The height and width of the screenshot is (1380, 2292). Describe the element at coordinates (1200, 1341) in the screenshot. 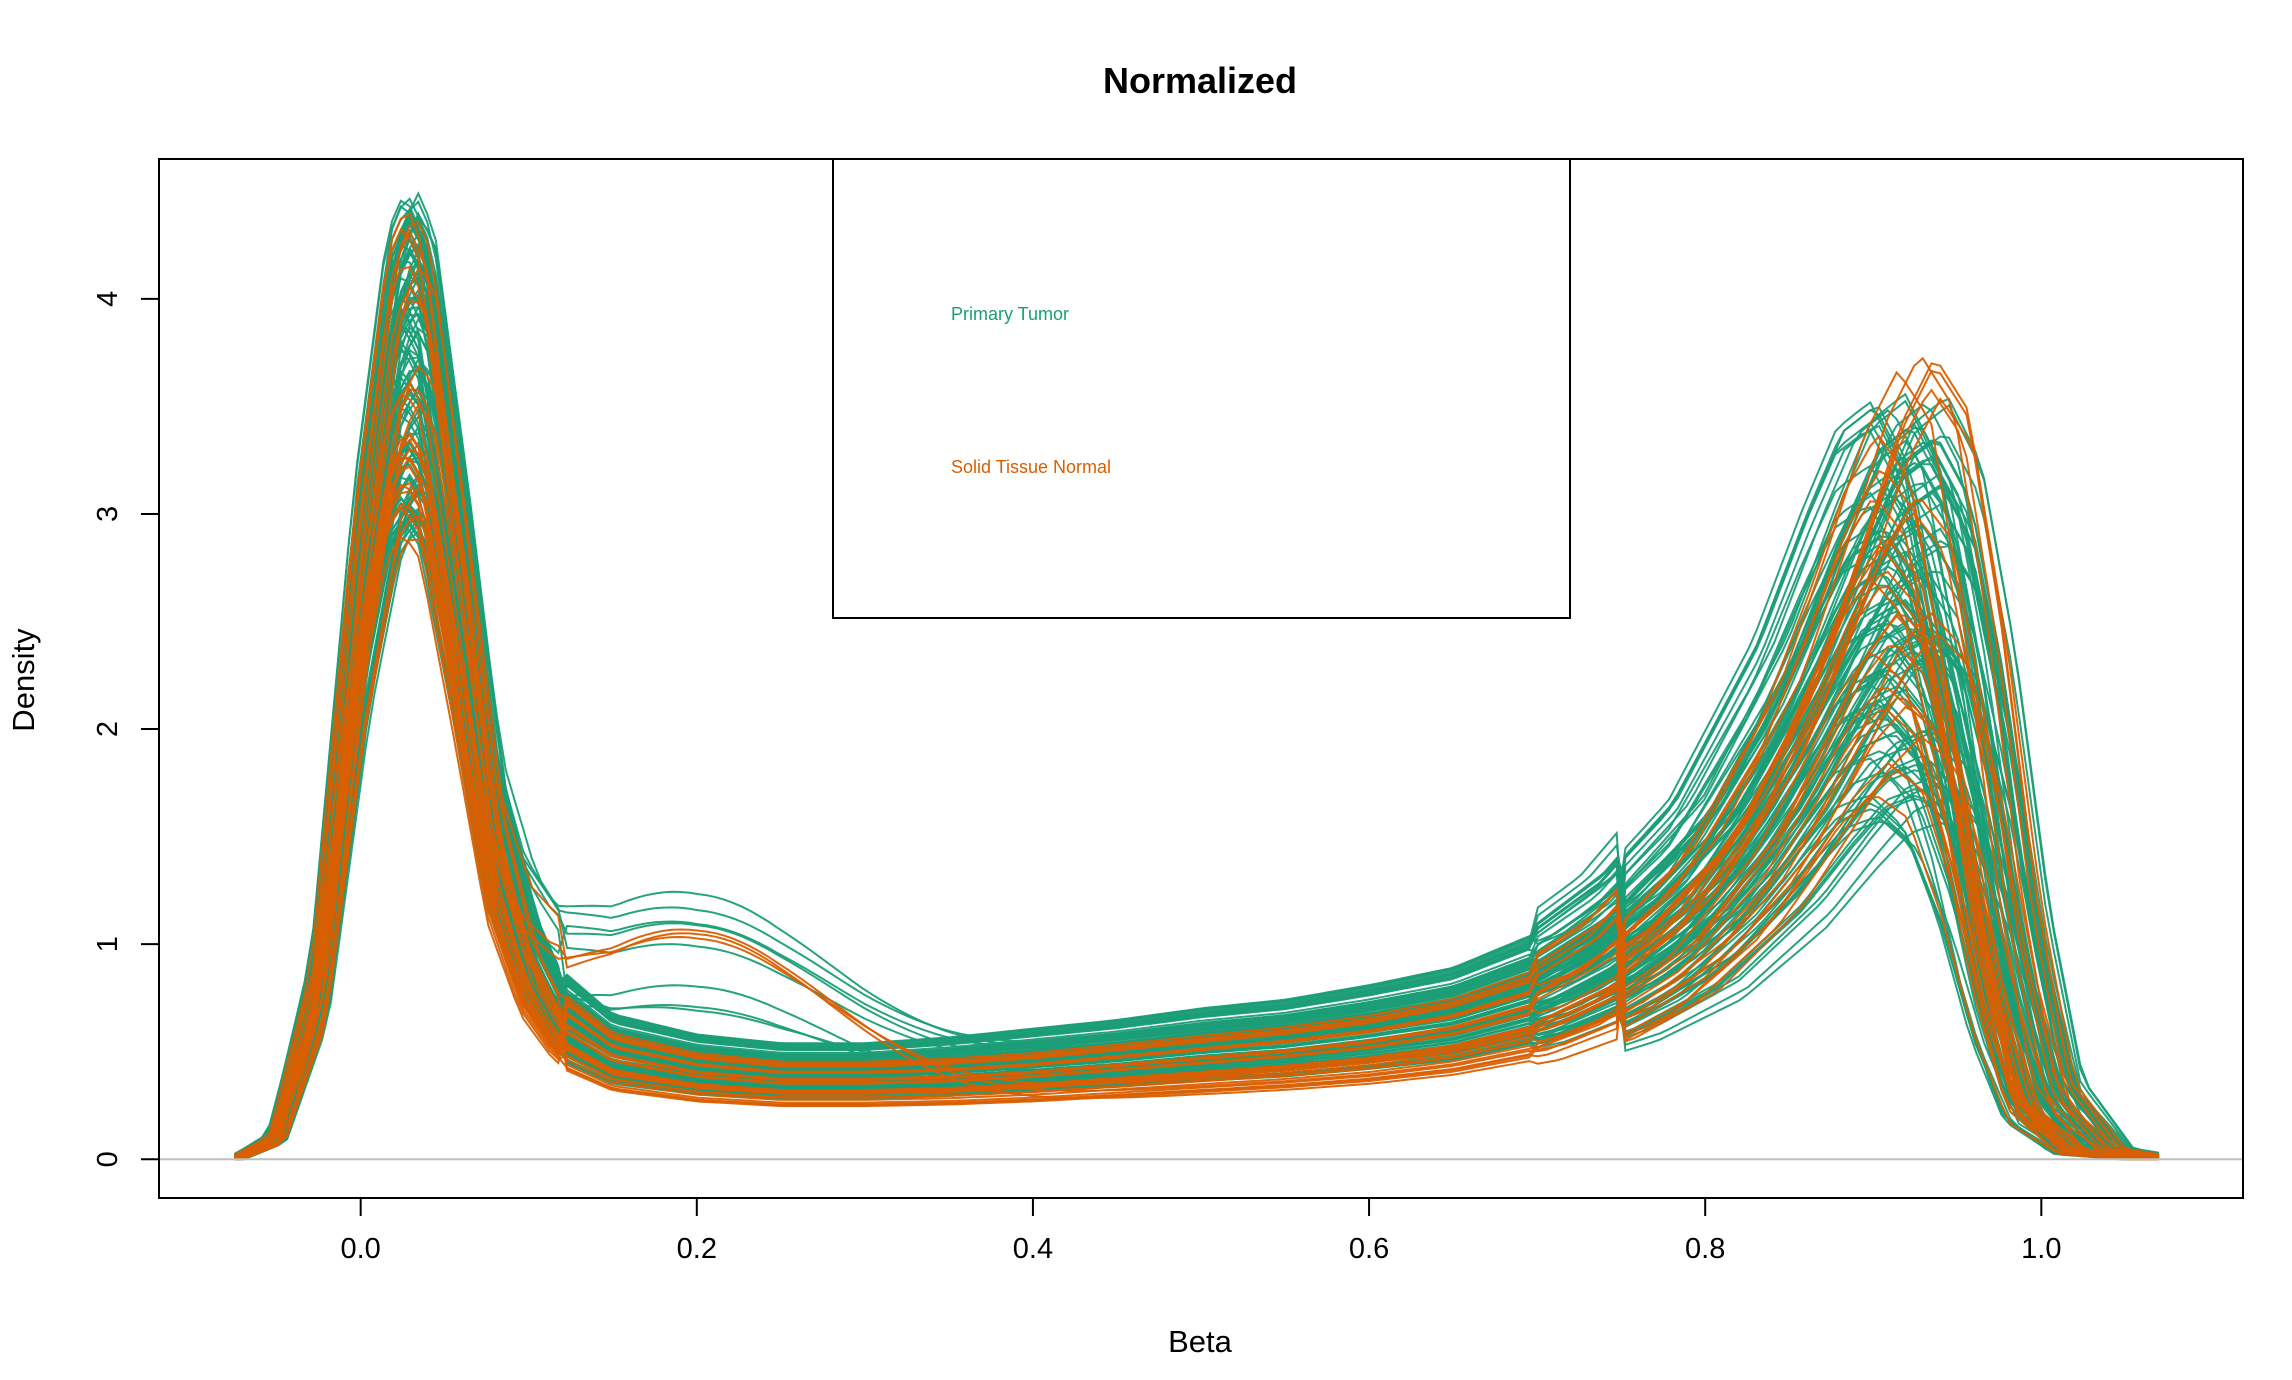

I see `x-axis-label: Beta` at that location.